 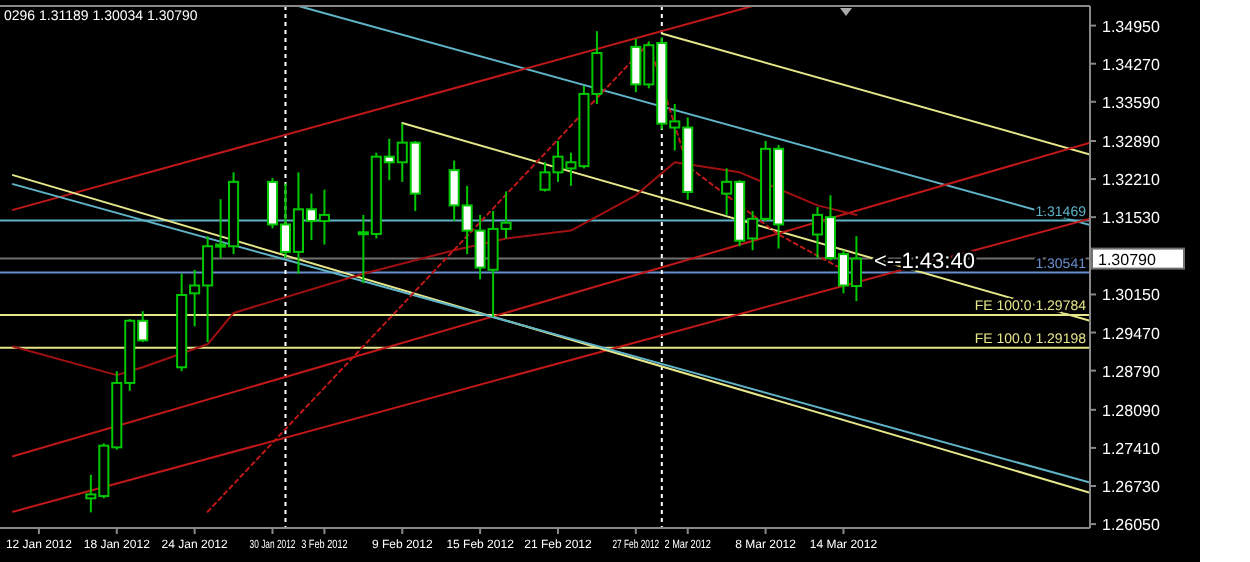 What do you see at coordinates (1127, 259) in the screenshot?
I see `ref-line-label: 1.30790` at bounding box center [1127, 259].